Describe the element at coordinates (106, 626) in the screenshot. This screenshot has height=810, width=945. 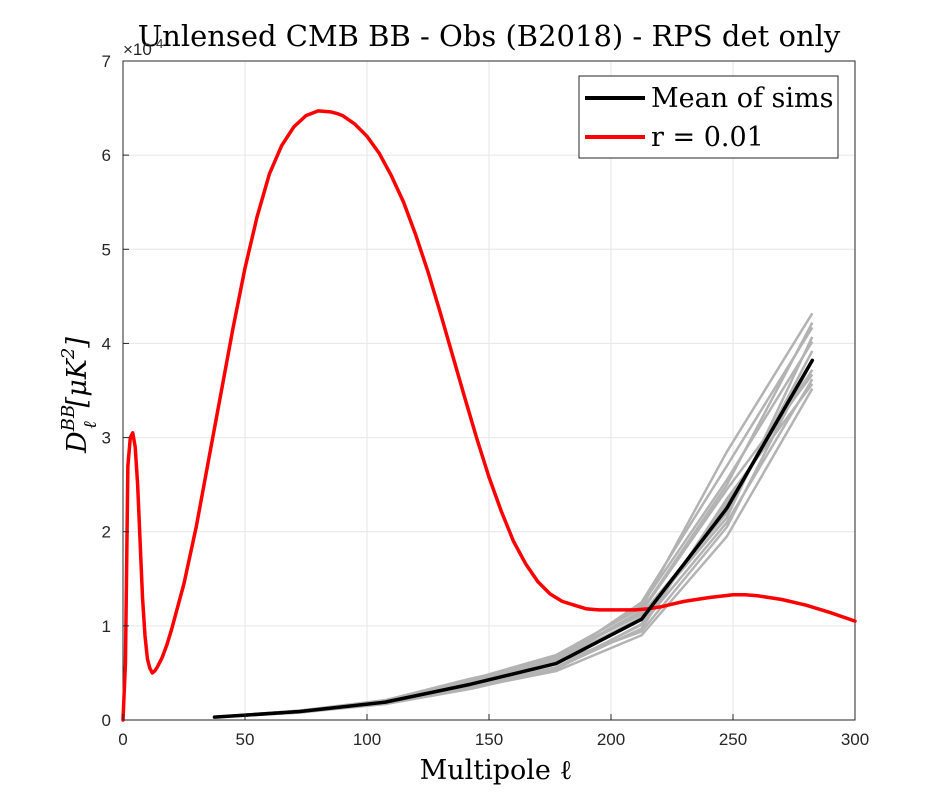
I see `y-tick-label: 1` at that location.